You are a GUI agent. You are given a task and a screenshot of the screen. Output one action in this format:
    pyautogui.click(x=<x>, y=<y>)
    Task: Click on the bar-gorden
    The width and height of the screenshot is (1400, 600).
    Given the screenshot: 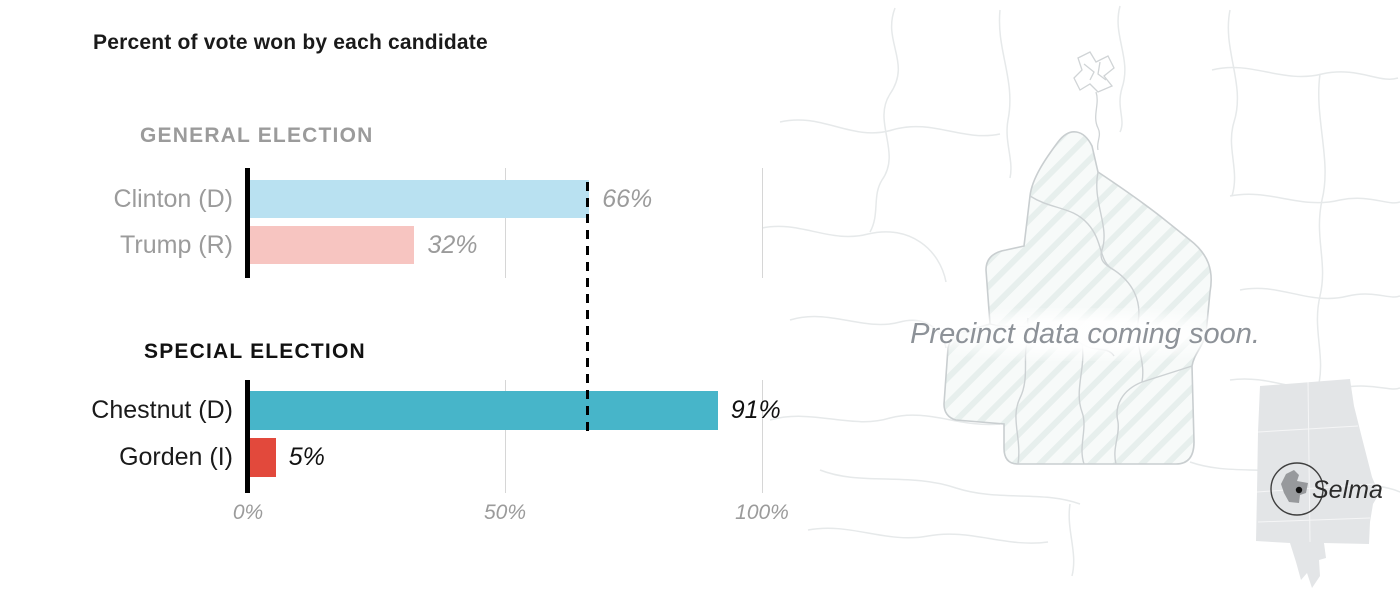 What is the action you would take?
    pyautogui.click(x=263, y=457)
    